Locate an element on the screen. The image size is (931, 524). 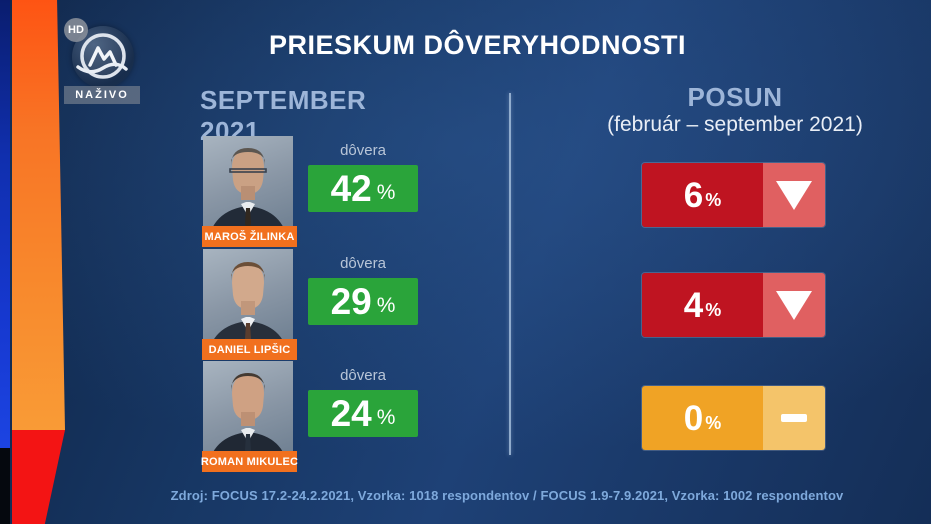
change-value-box: 4 % is located at coordinates (702, 305).